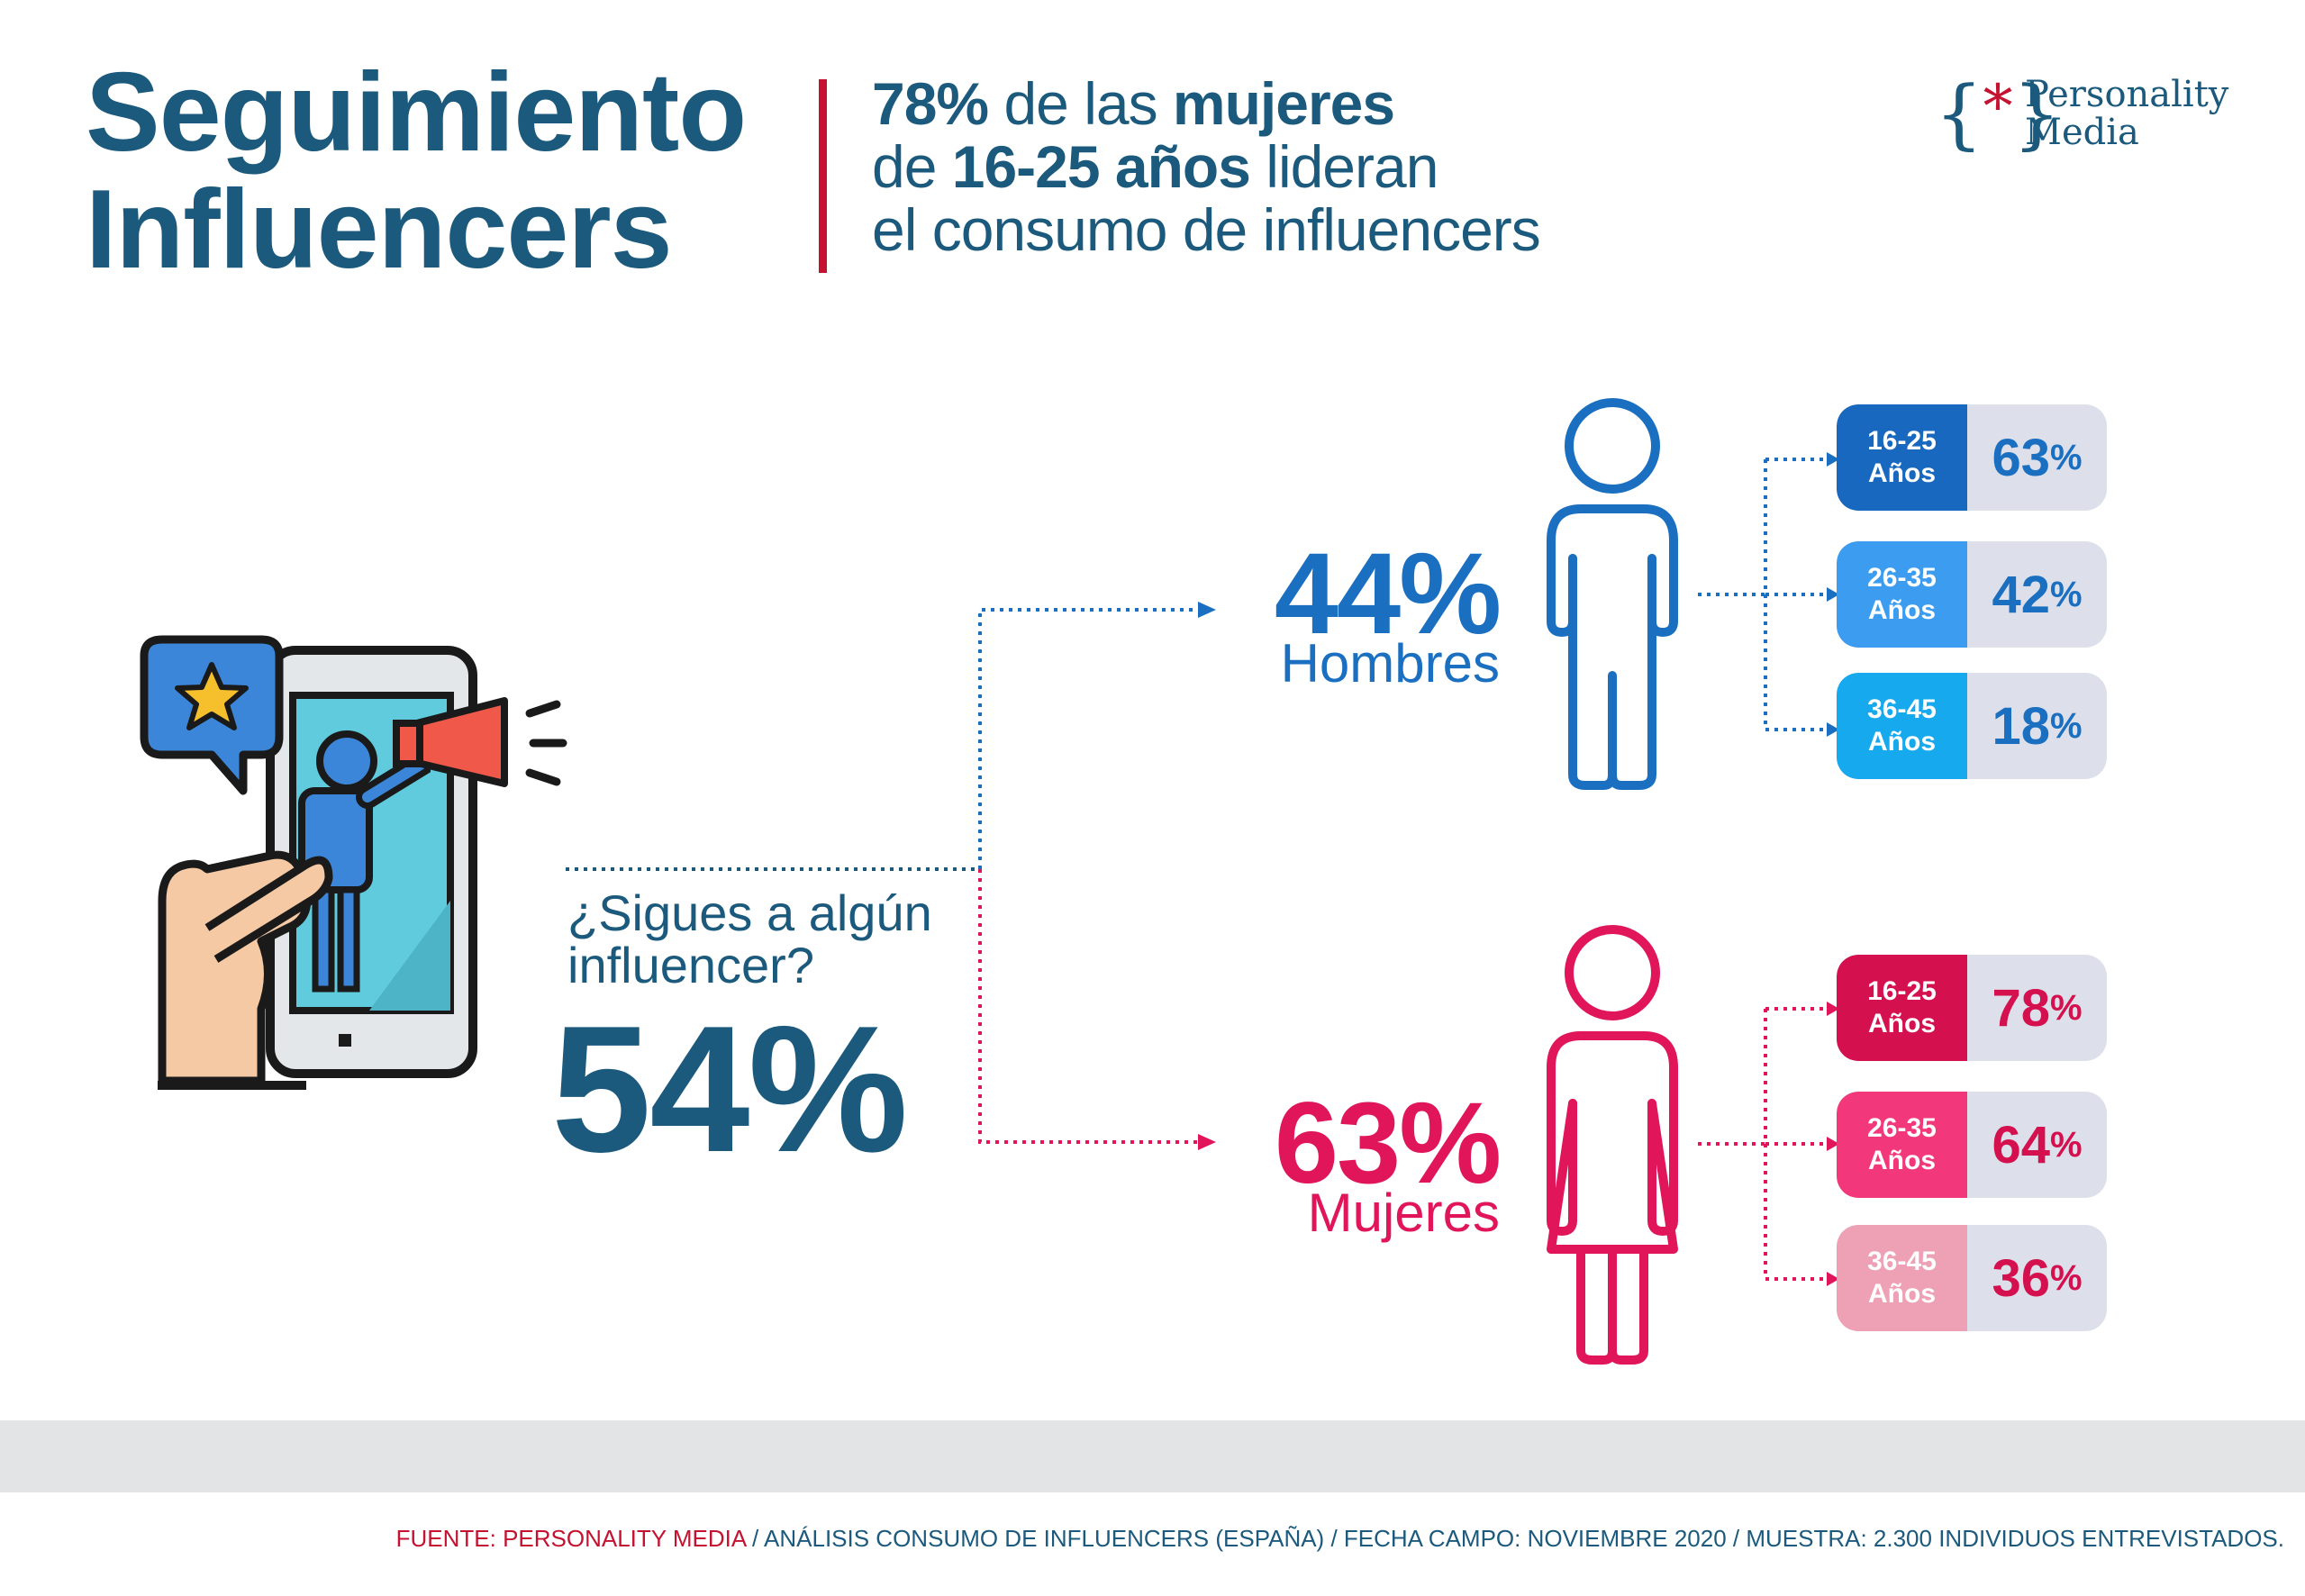 Image resolution: width=2305 pixels, height=1596 pixels. Describe the element at coordinates (1343, 166) in the screenshot. I see `subtitle-text: lideran` at that location.